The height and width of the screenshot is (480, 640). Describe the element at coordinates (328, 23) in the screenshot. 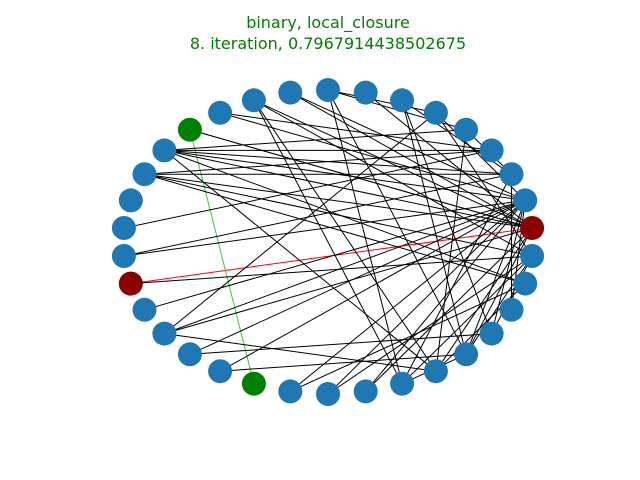

I see `figure-title-line-1: binary, local_closure` at that location.